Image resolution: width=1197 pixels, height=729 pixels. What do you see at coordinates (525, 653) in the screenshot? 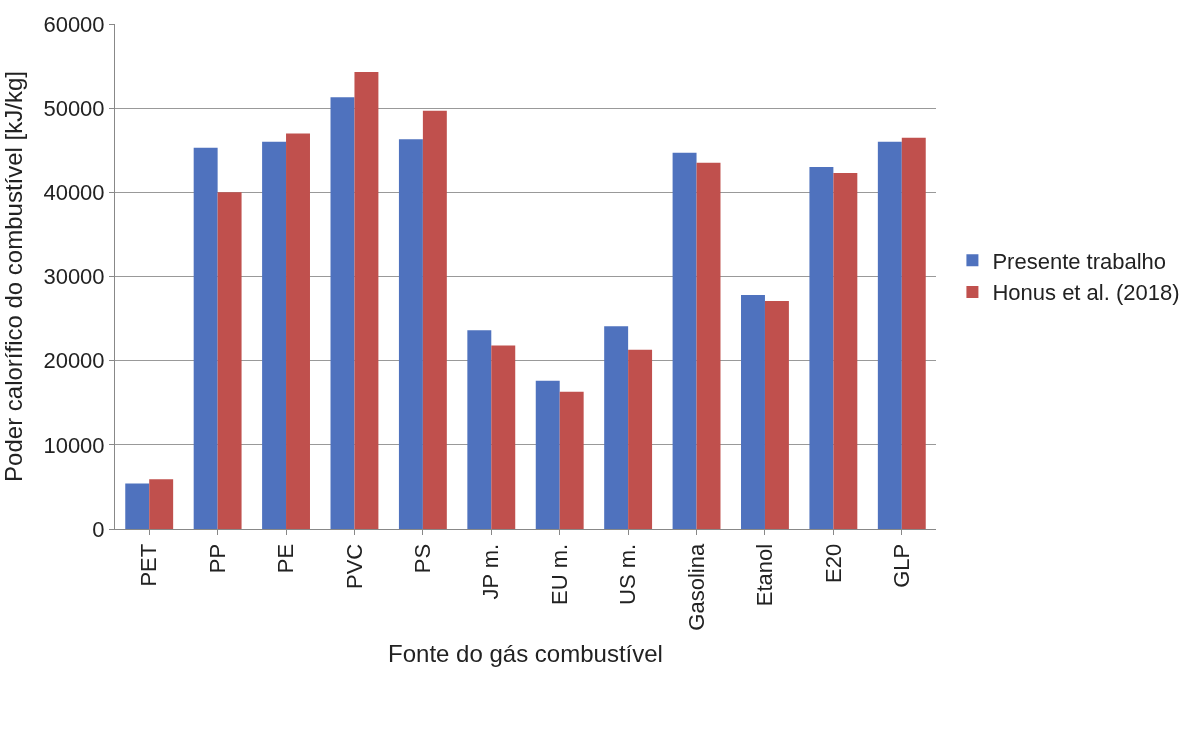
I see `x-axis-title: Fonte do gás combustível` at bounding box center [525, 653].